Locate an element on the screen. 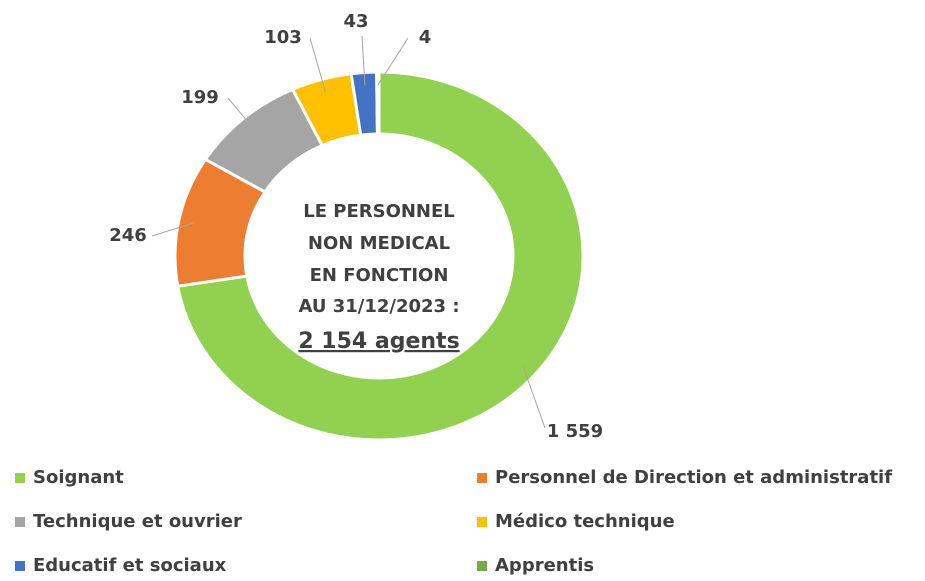  data-label: 43 is located at coordinates (355, 21).